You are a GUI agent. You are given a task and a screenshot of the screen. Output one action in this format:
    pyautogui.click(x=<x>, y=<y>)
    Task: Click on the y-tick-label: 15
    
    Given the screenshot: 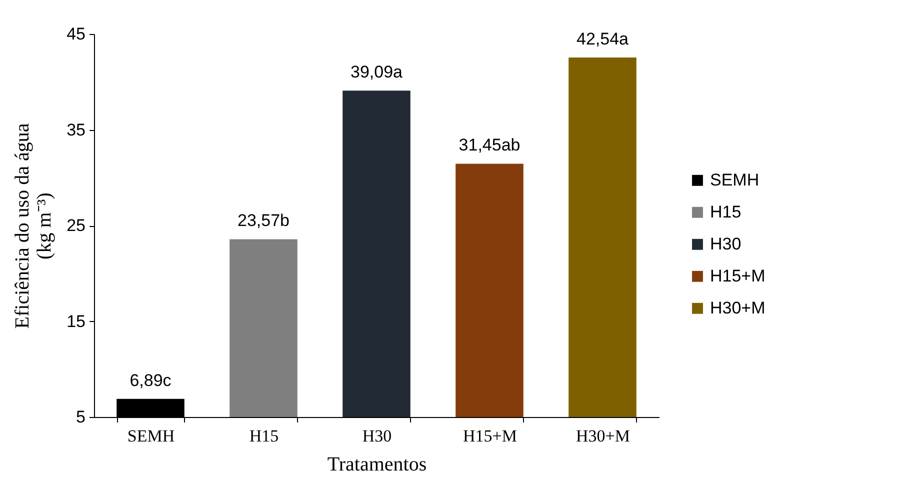 What is the action you would take?
    pyautogui.click(x=76, y=321)
    